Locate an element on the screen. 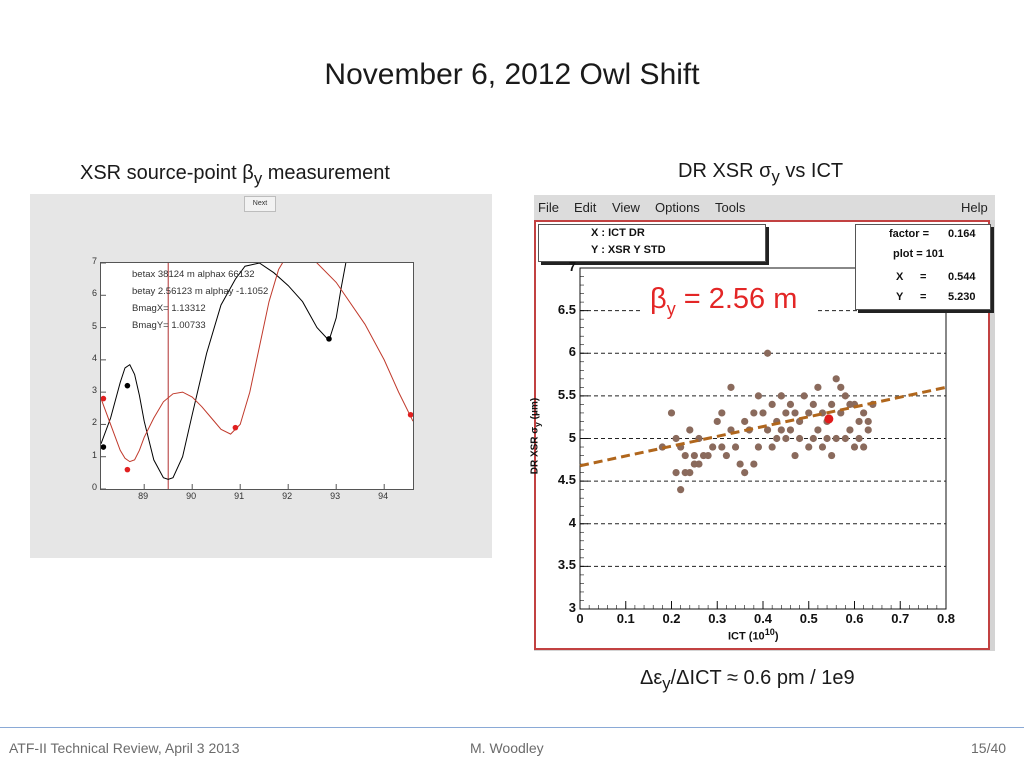 This screenshot has height=768, width=1024. fit-curve-x is located at coordinates (224, 371).